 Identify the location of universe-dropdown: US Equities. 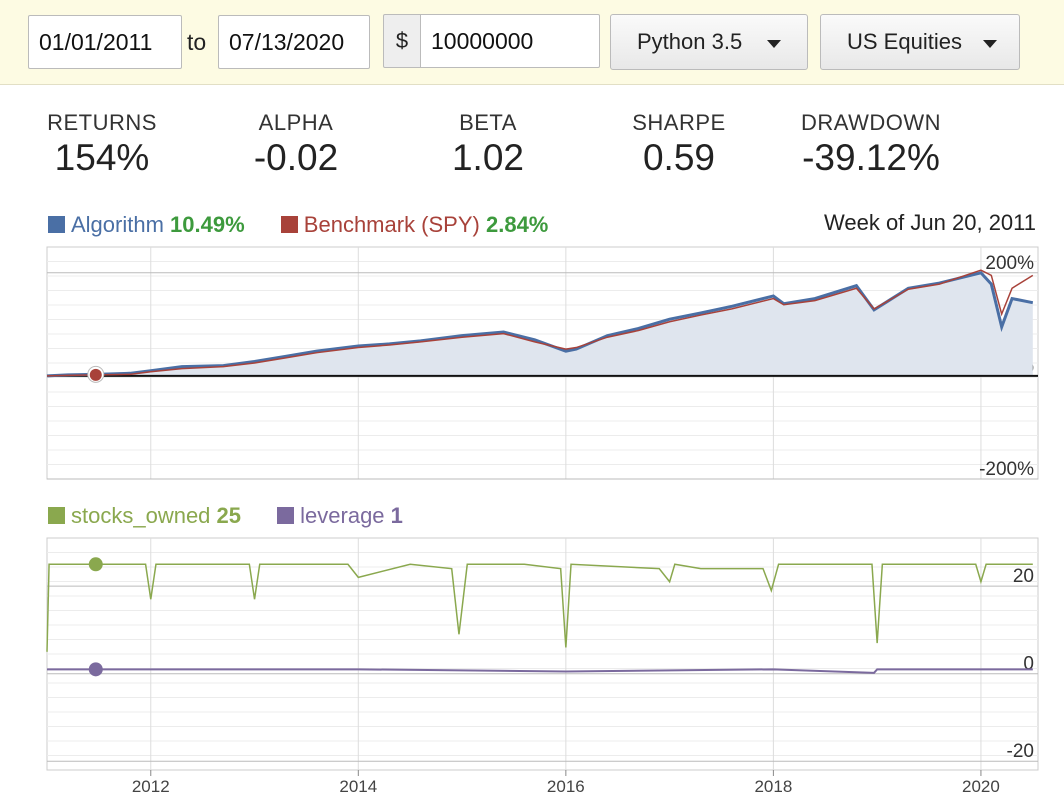
(920, 42).